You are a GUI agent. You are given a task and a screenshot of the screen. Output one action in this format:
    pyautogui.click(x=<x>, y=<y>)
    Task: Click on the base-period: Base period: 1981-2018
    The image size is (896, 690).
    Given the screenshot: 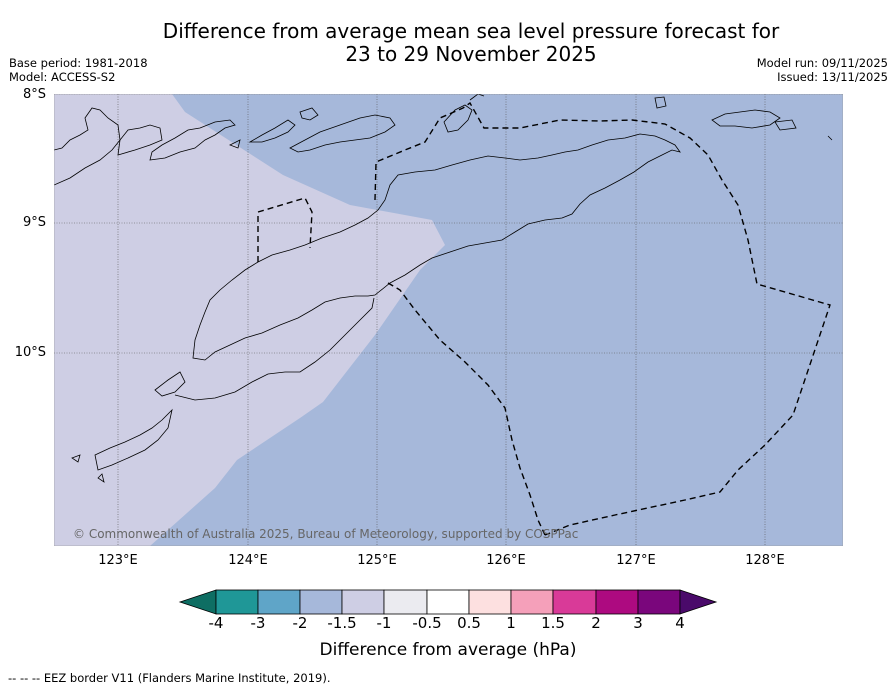 What is the action you would take?
    pyautogui.click(x=78, y=63)
    